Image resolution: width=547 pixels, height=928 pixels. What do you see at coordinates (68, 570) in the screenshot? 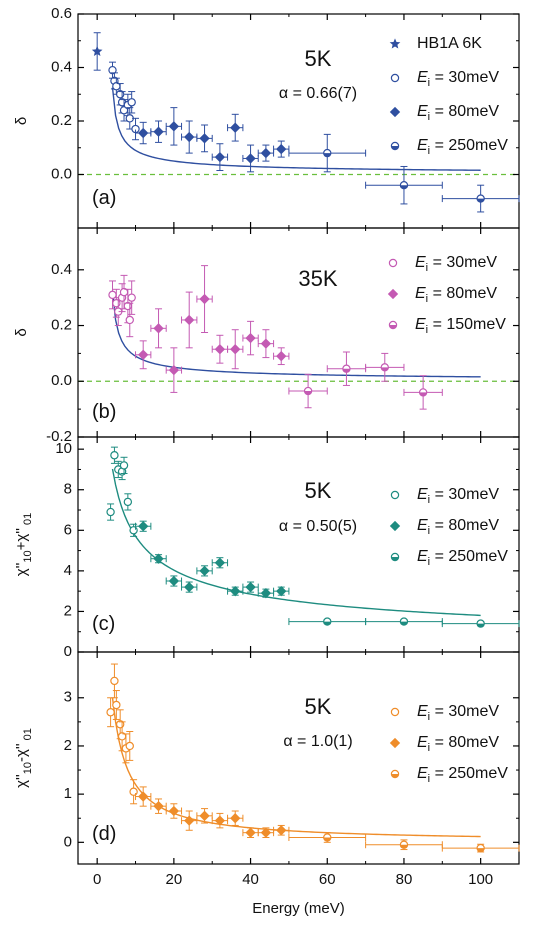
I see `y-tick-label: 4` at bounding box center [68, 570].